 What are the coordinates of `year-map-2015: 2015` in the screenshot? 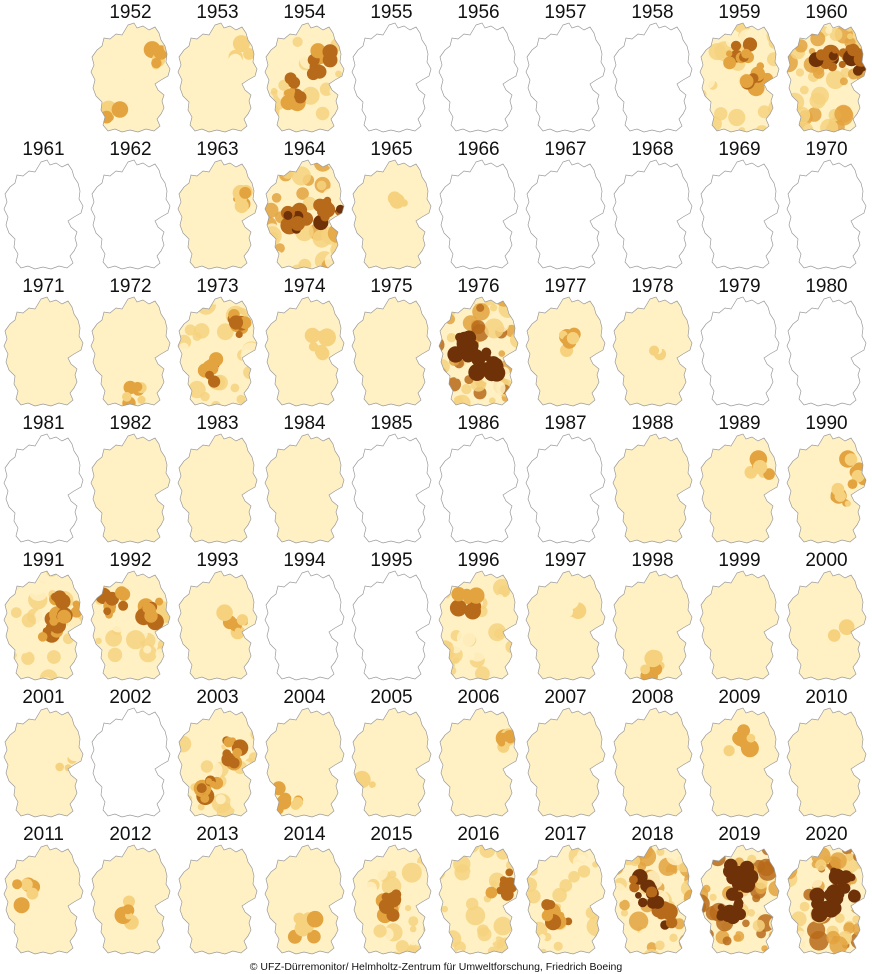 It's located at (391, 890).